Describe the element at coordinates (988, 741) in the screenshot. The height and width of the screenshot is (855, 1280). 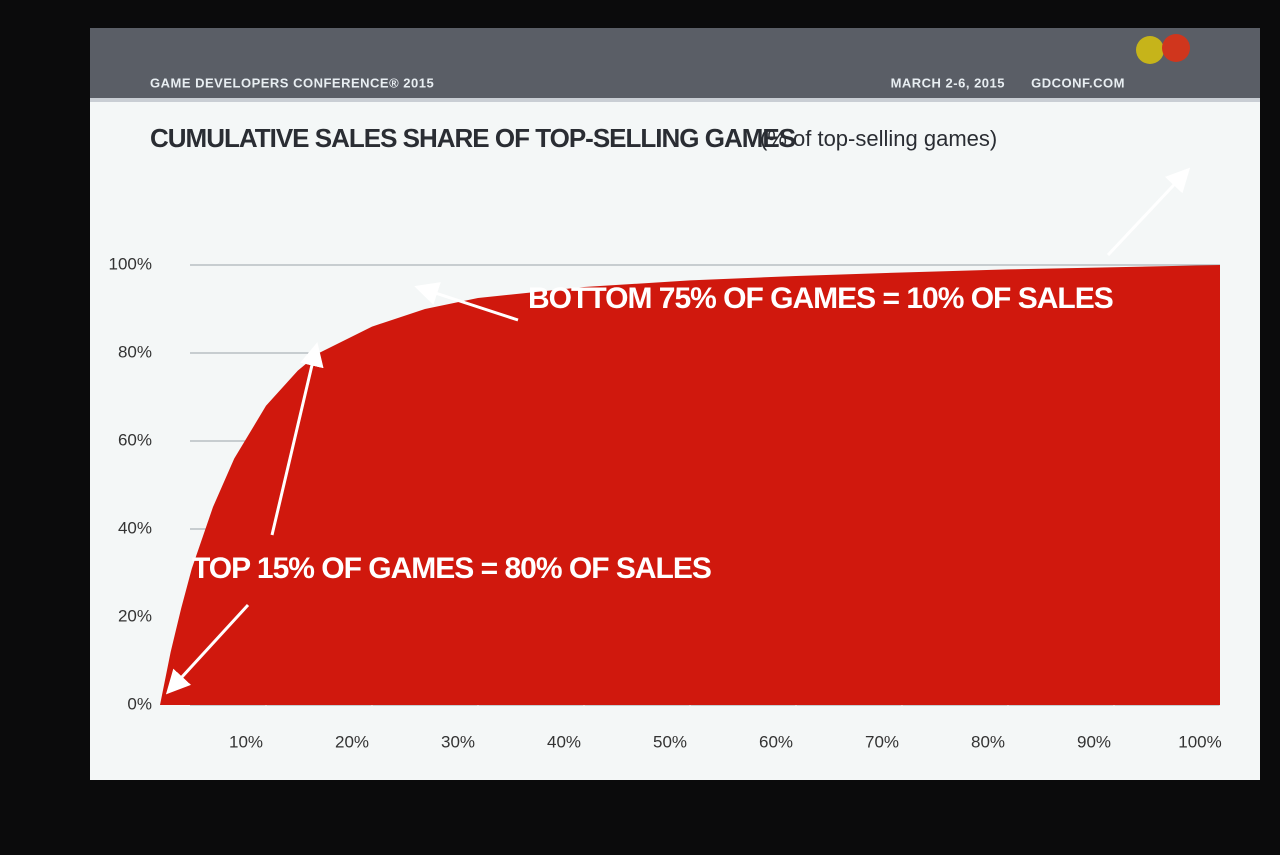
I see `x-tick-label: 80%` at that location.